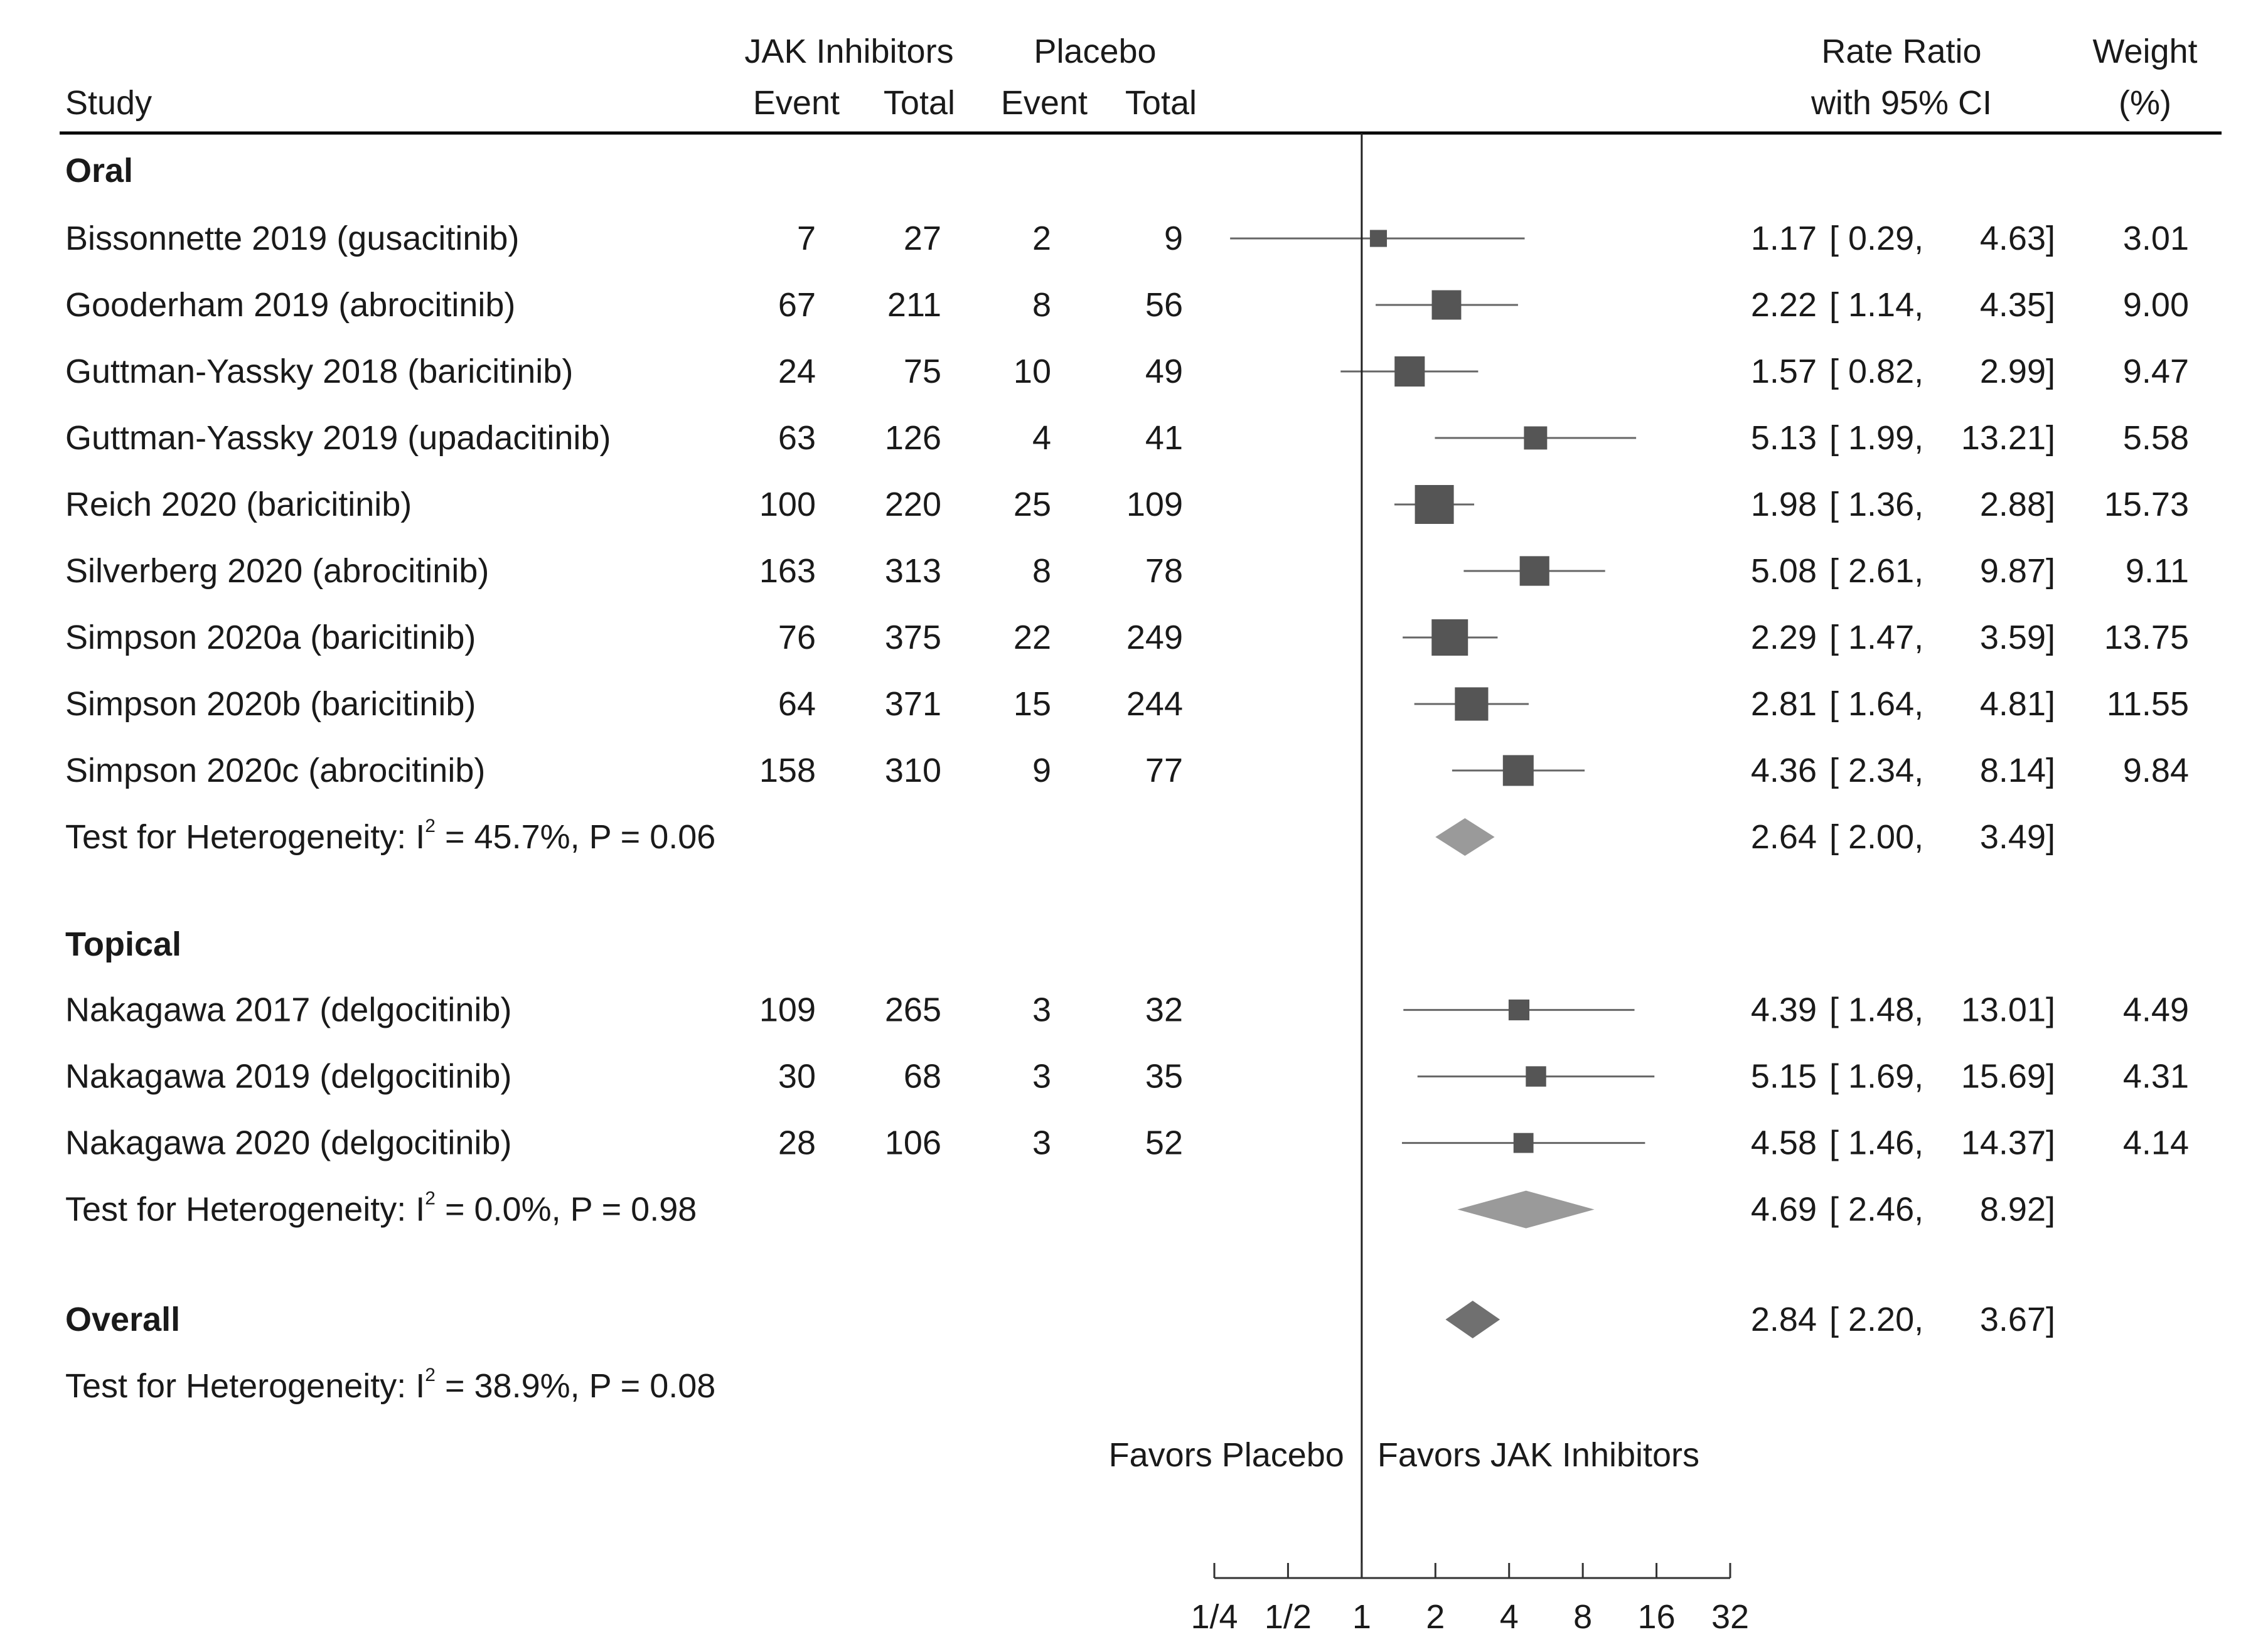 The image size is (2268, 1637). I want to click on study-rate-ratio: 4.58, so click(1784, 1143).